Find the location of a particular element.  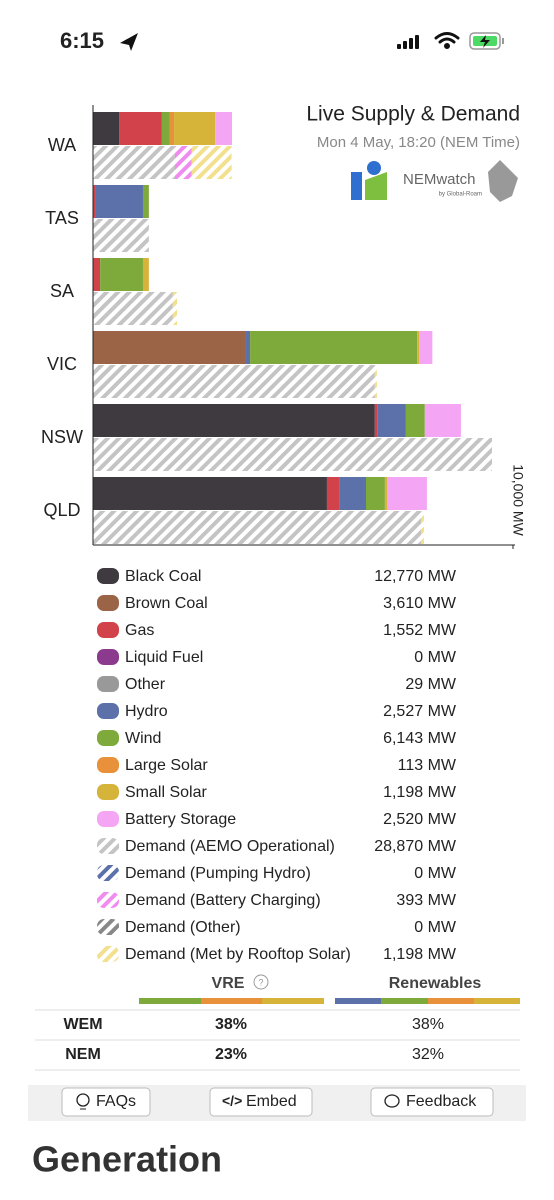

legend-label: Demand (AEMO Operational) is located at coordinates (230, 846).